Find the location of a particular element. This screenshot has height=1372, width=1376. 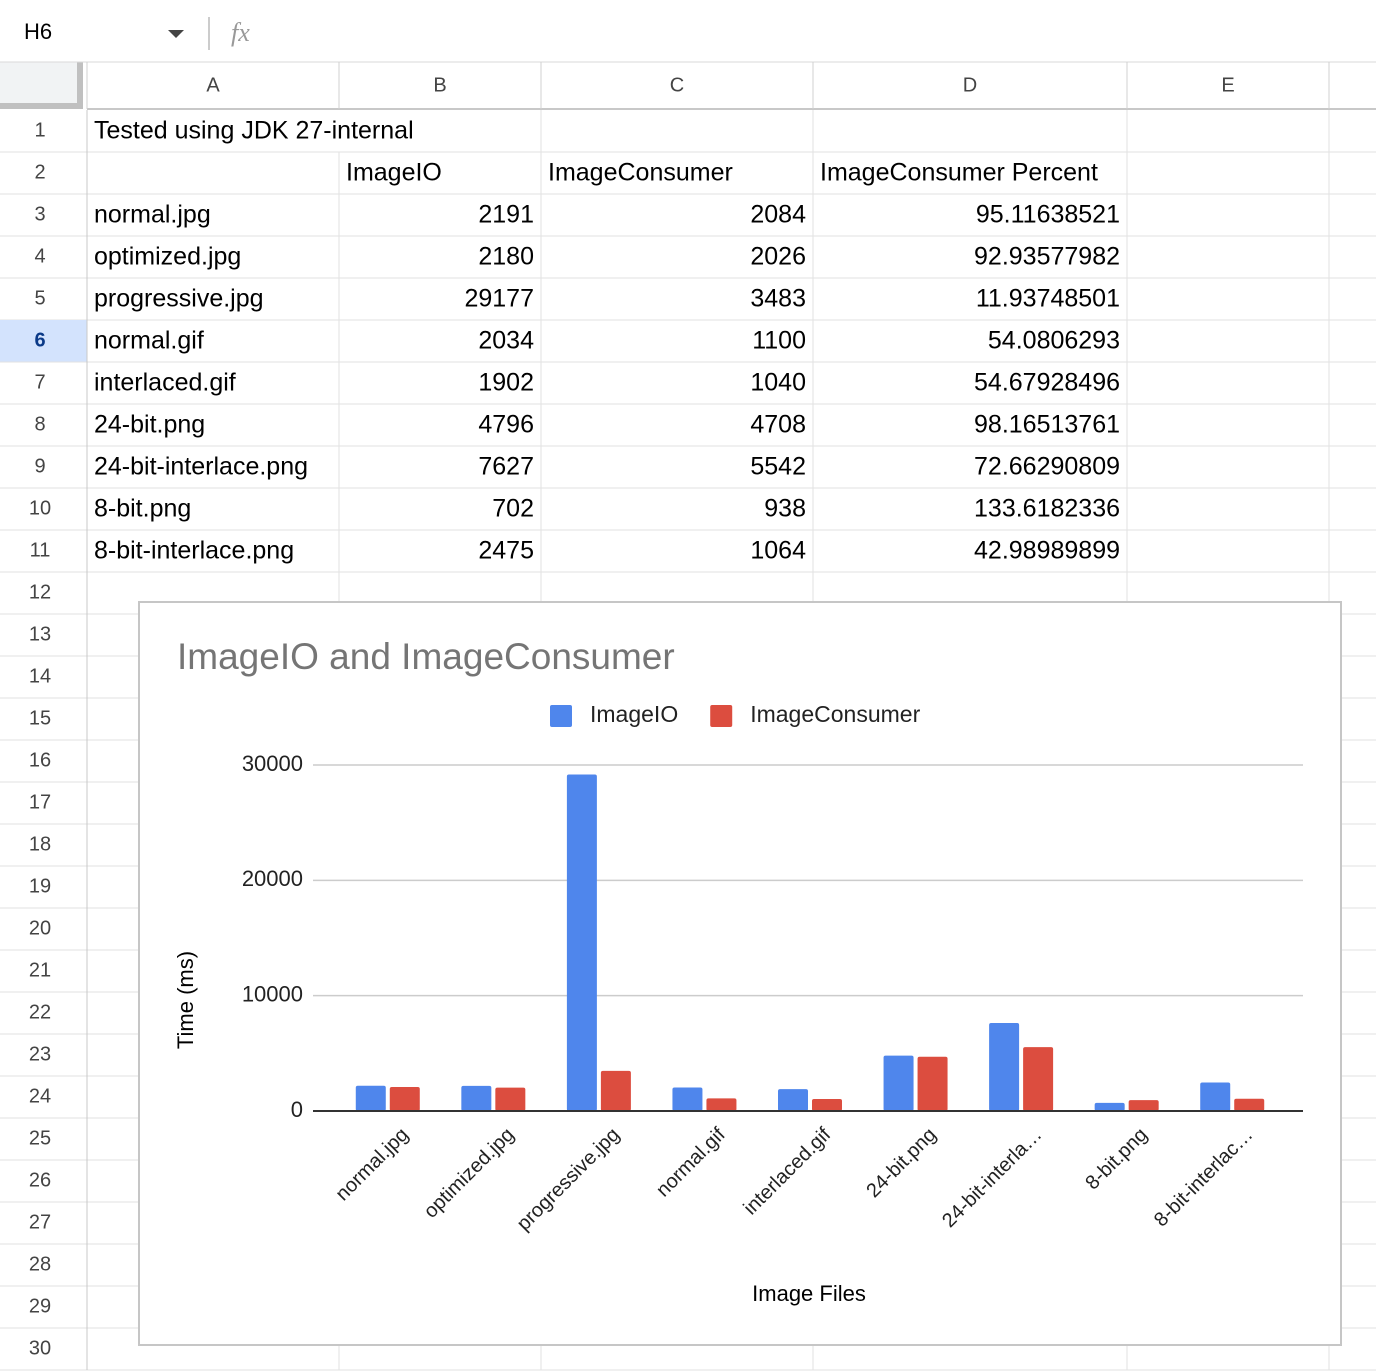

row-header: 1 is located at coordinates (39, 130).